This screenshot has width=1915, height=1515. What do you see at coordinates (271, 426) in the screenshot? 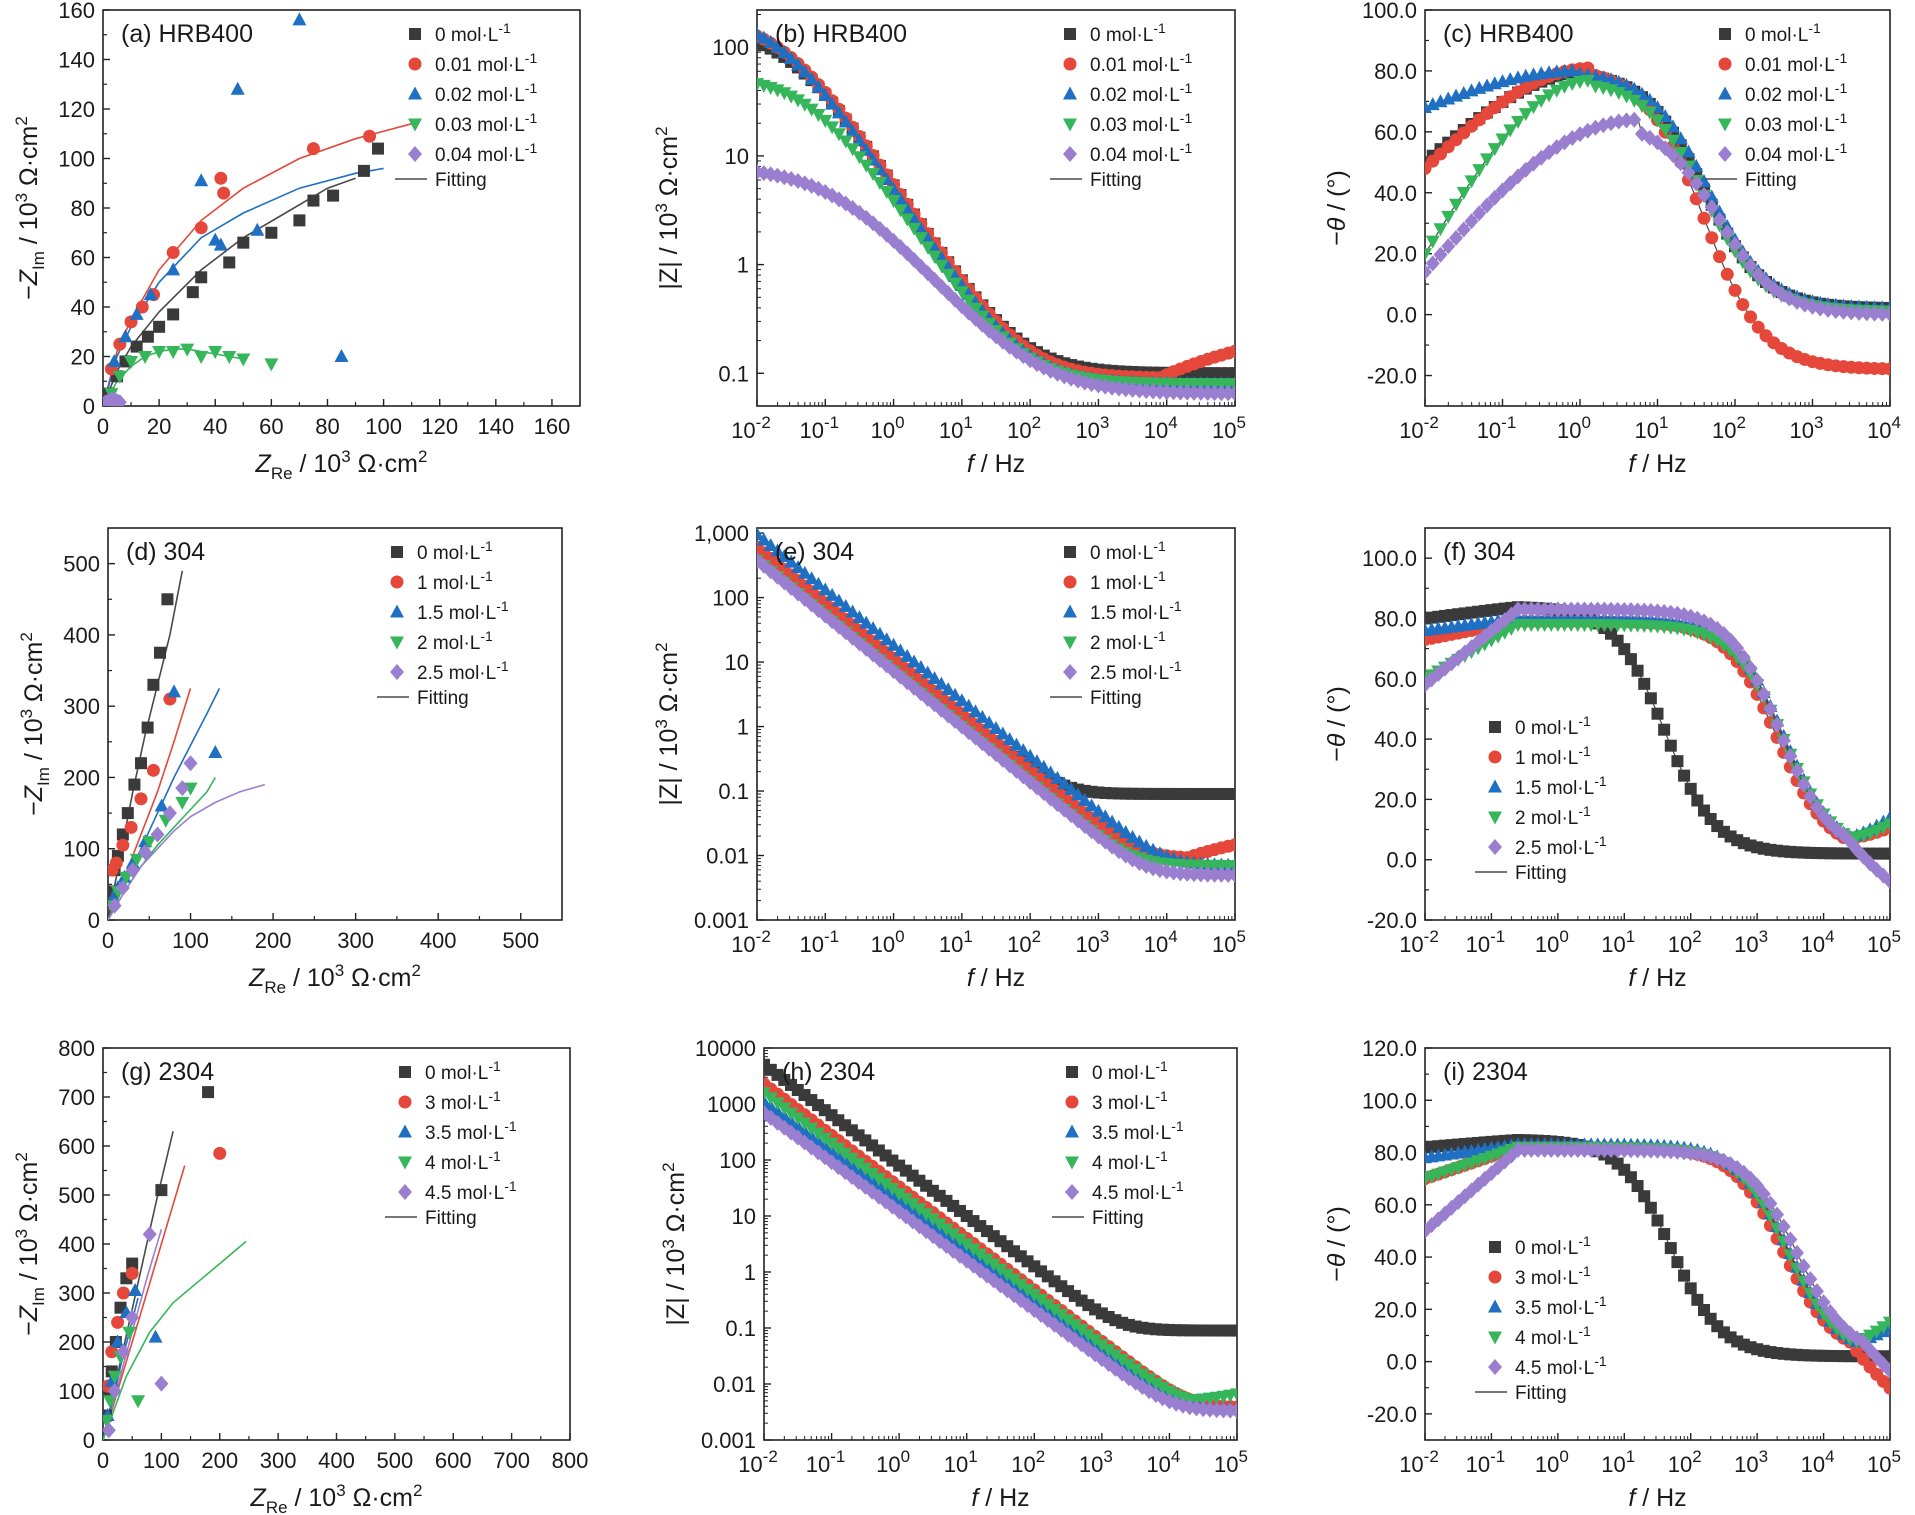
I see `x-tick-label: 60` at bounding box center [271, 426].